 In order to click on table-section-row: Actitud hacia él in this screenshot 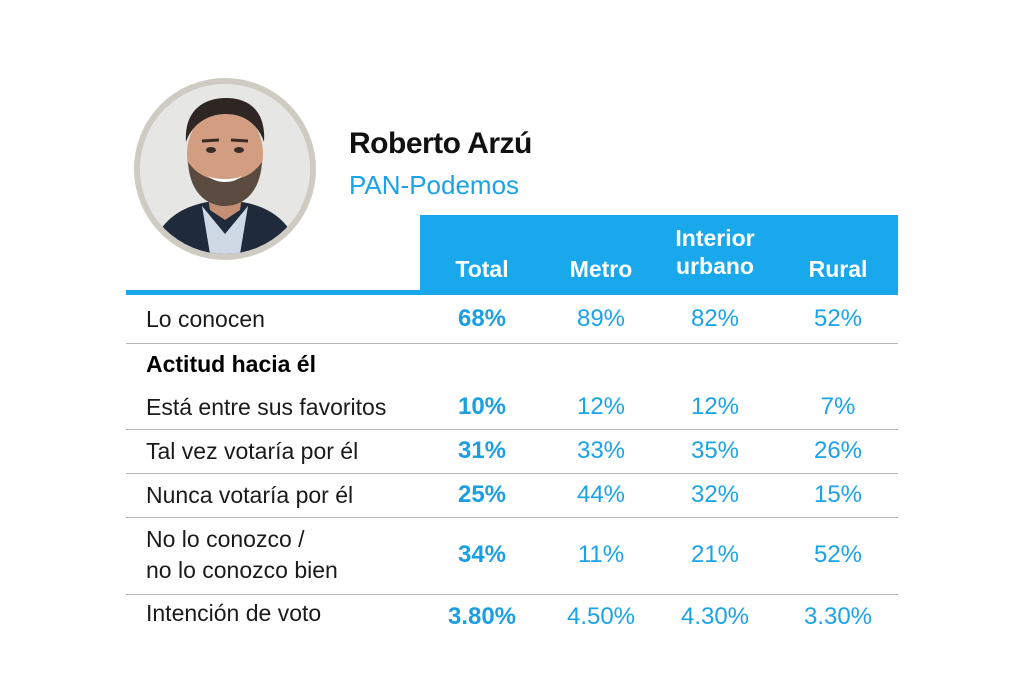, I will do `click(512, 365)`.